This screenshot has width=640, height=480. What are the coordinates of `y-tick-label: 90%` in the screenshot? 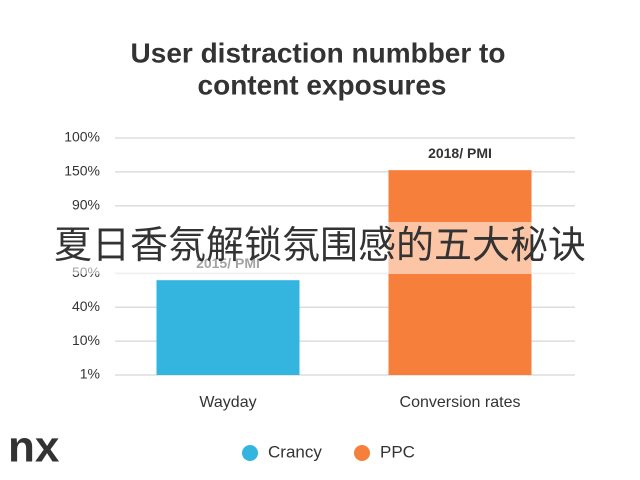 It's located at (86, 204).